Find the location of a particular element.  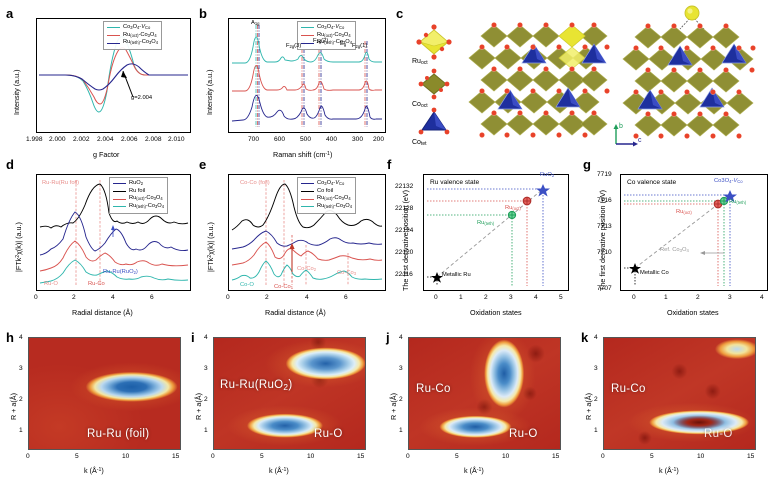

svg-text: c is located at coordinates (640, 140).